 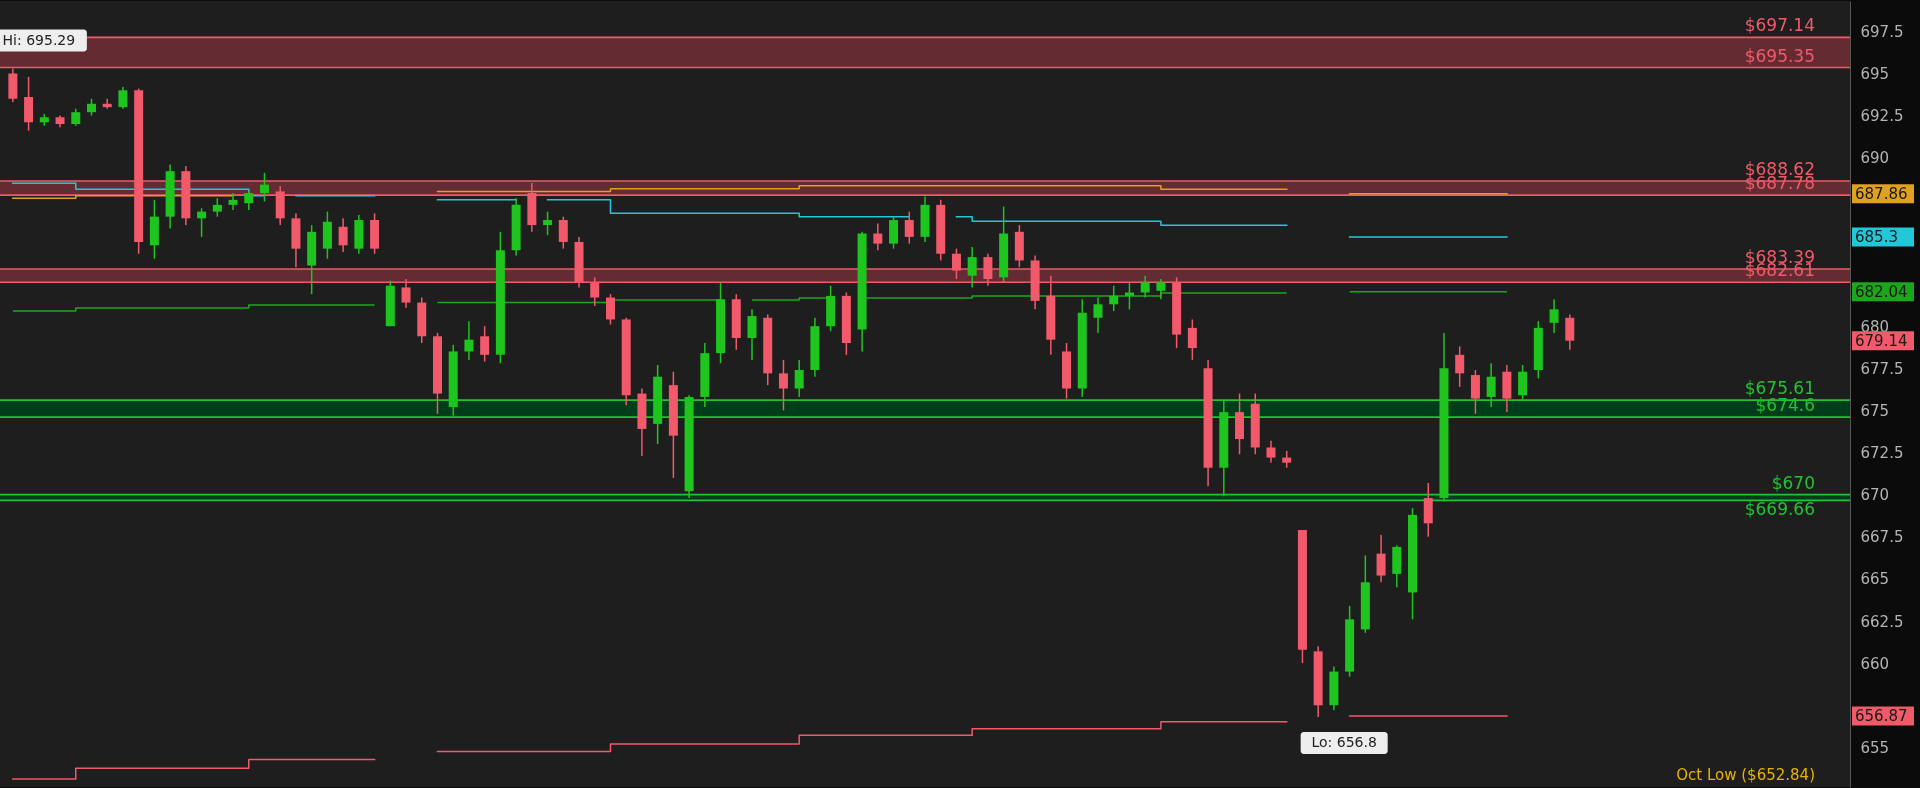 What do you see at coordinates (1882, 116) in the screenshot?
I see `y-tick-label: 692.5` at bounding box center [1882, 116].